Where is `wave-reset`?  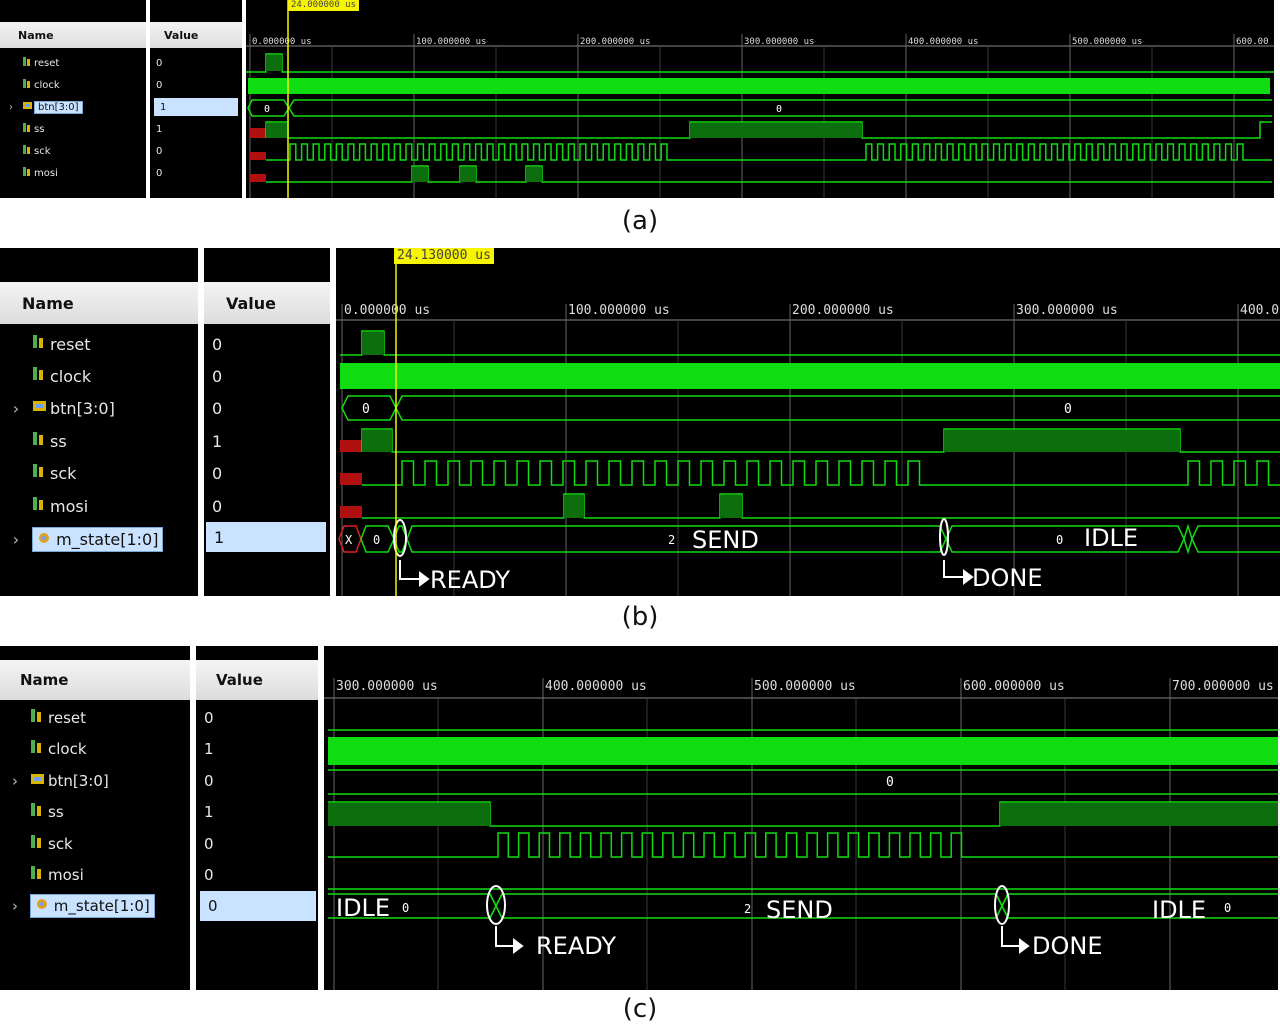
wave-reset is located at coordinates (810, 343).